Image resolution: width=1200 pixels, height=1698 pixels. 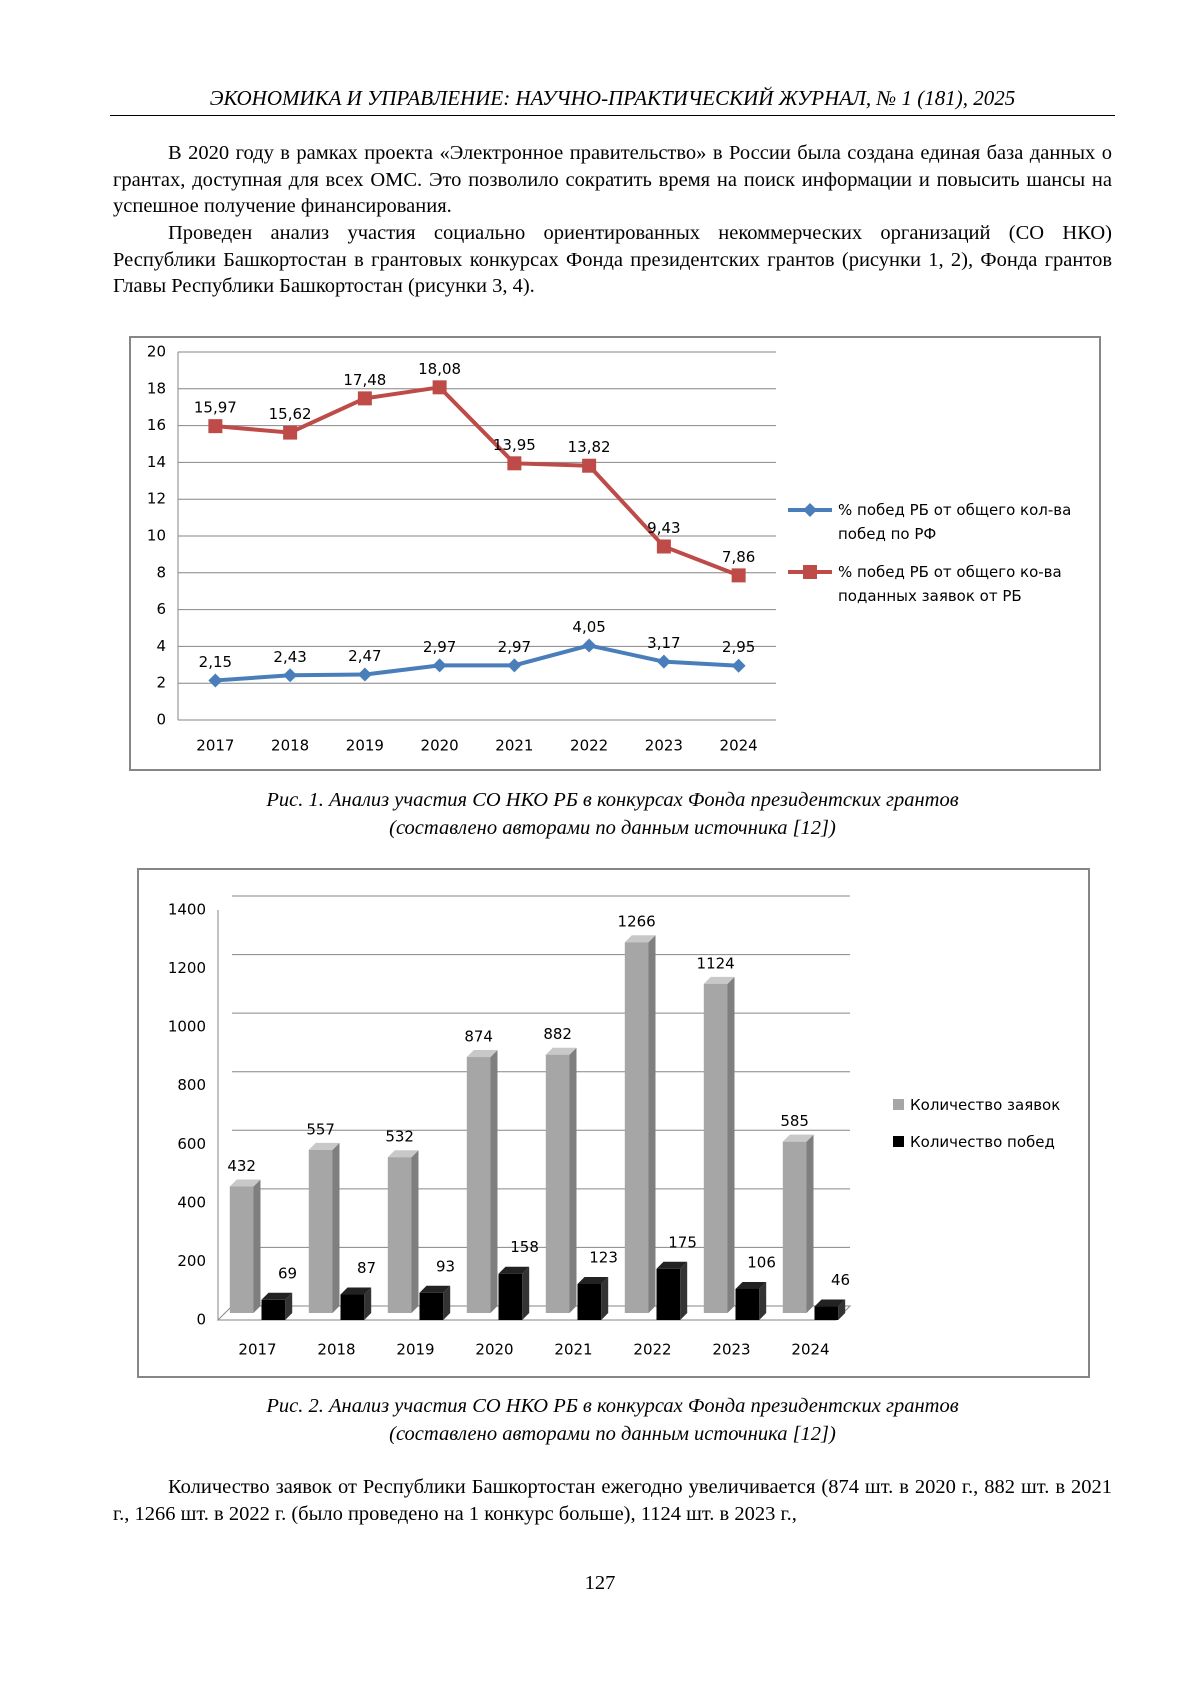 I want to click on data-label: 93, so click(x=445, y=1266).